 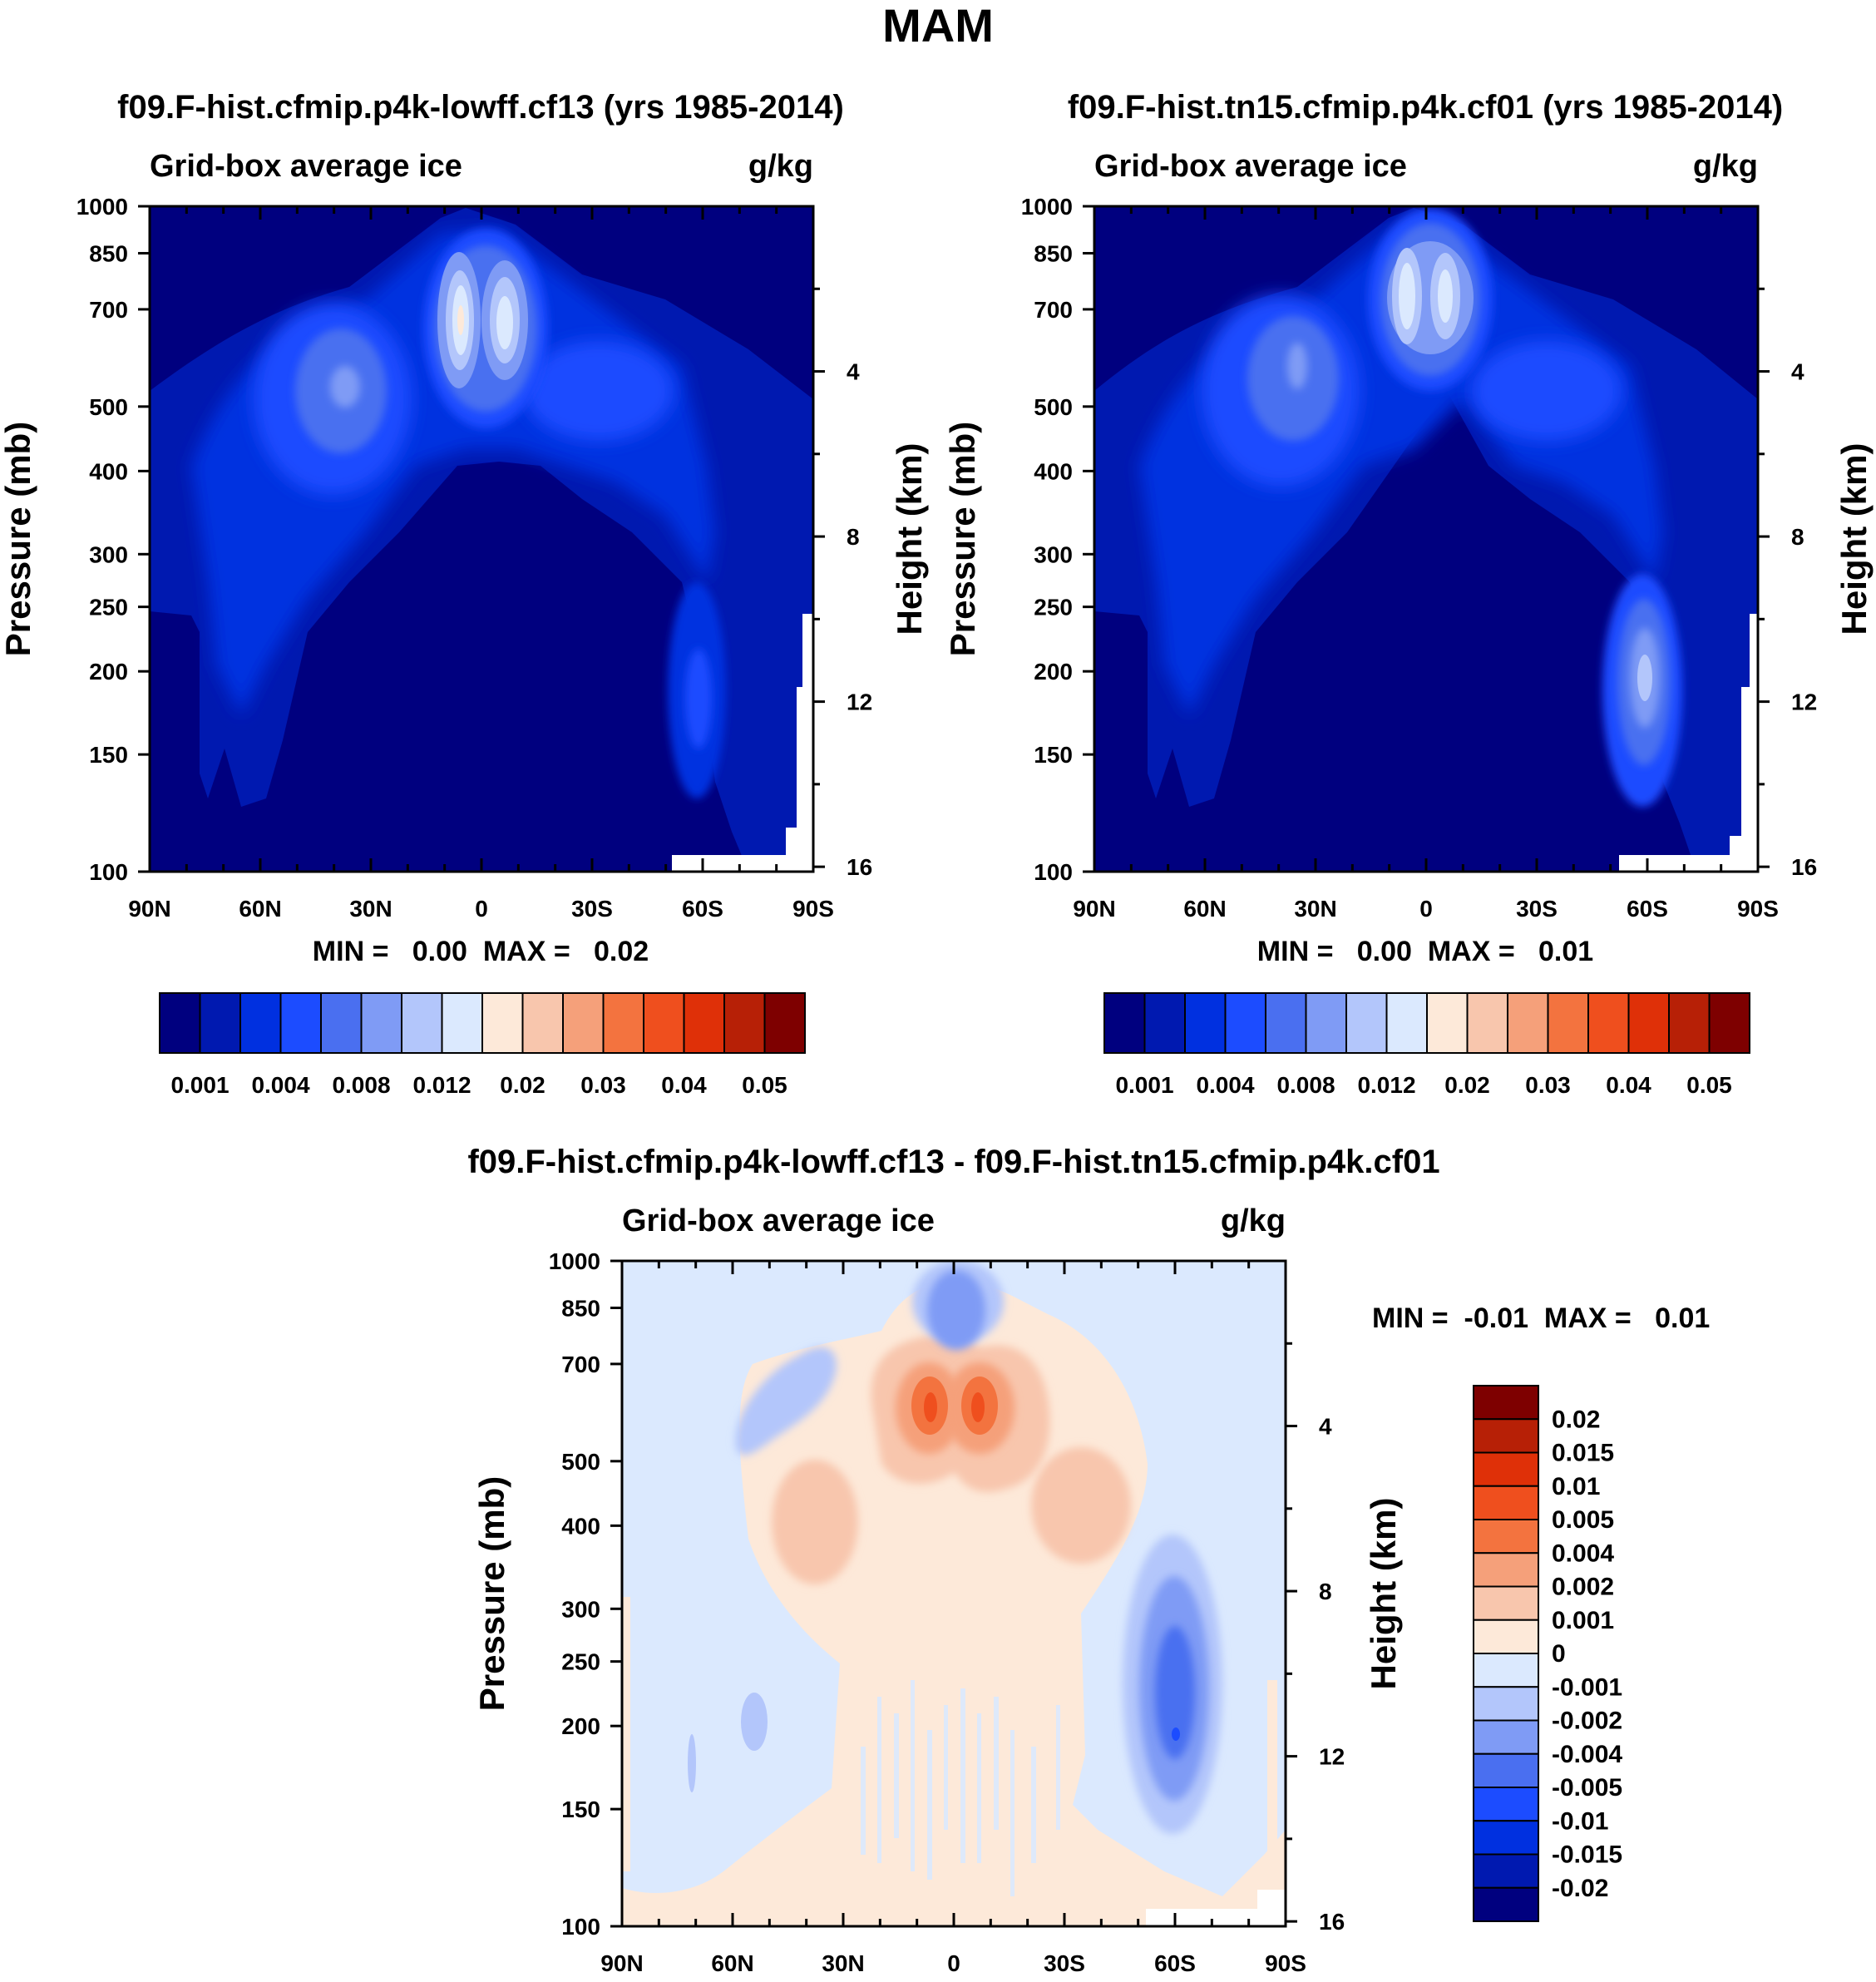 I want to click on panel-a-y2tick-label: 12, so click(x=859, y=702).